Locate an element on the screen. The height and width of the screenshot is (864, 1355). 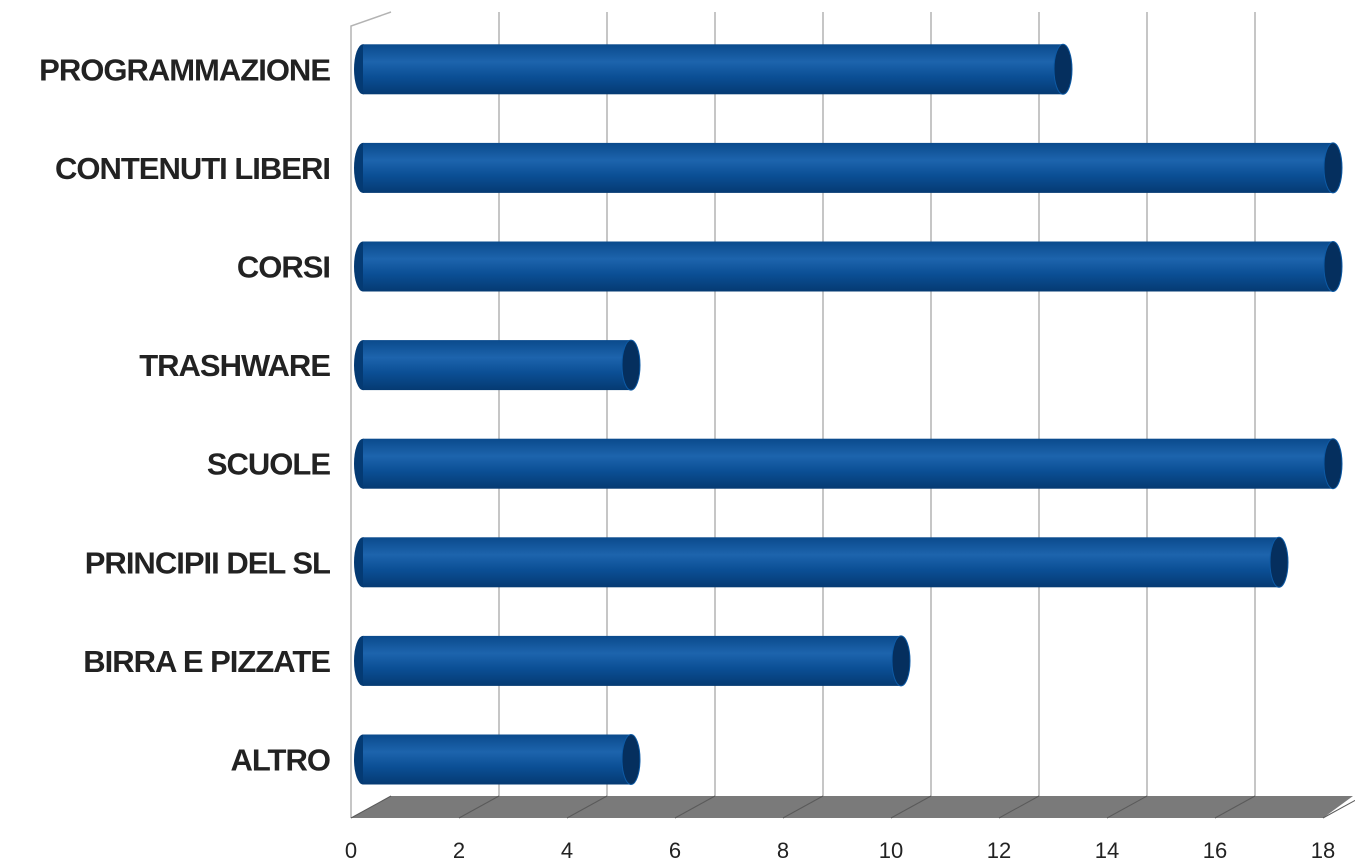
x-tick-label: 18 is located at coordinates (1323, 850).